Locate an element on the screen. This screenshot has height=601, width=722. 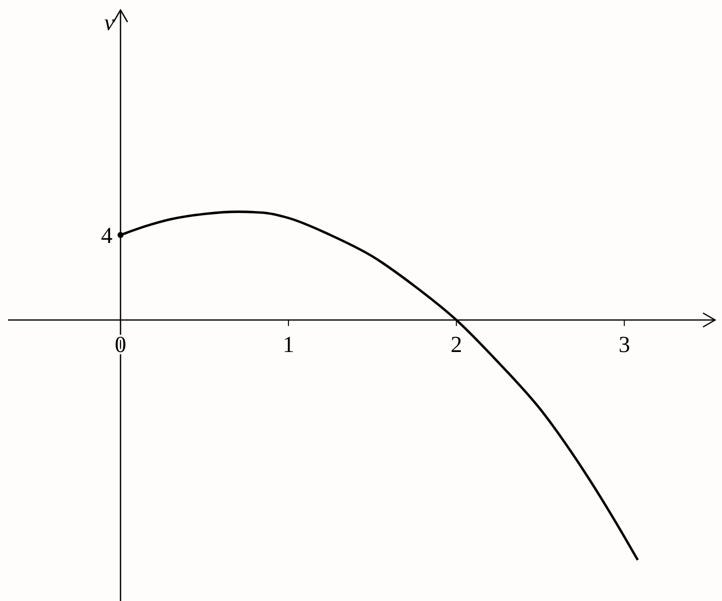
x-tick-label: 2 is located at coordinates (456, 344).